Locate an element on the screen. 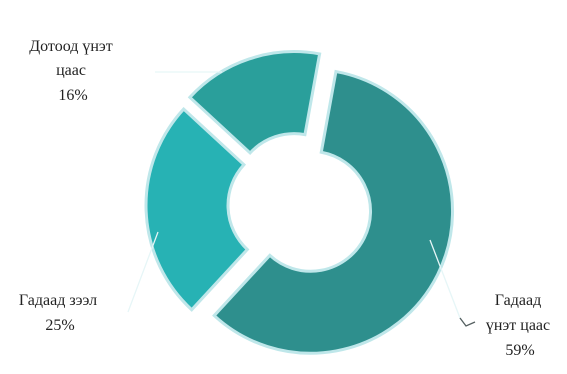 The image size is (567, 374). leader-line-foreign-securities-tail is located at coordinates (467, 322).